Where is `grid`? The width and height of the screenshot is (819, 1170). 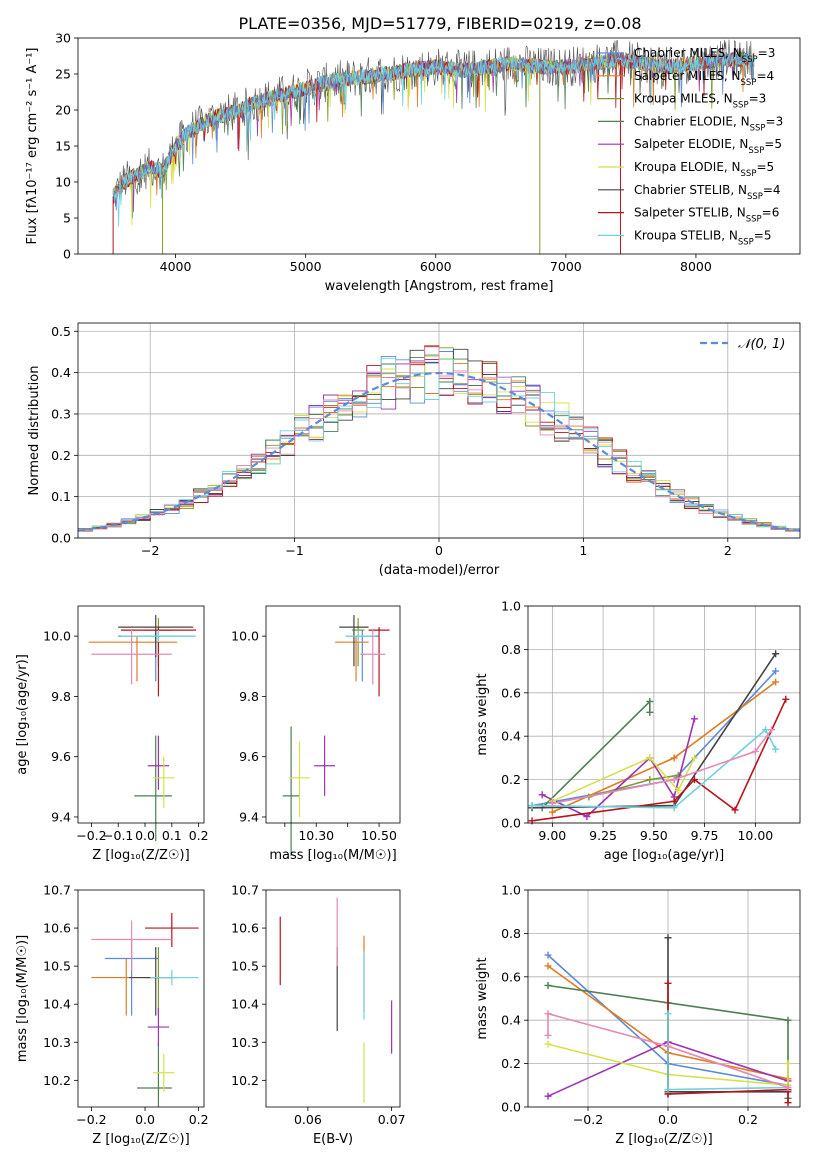
grid is located at coordinates (664, 714).